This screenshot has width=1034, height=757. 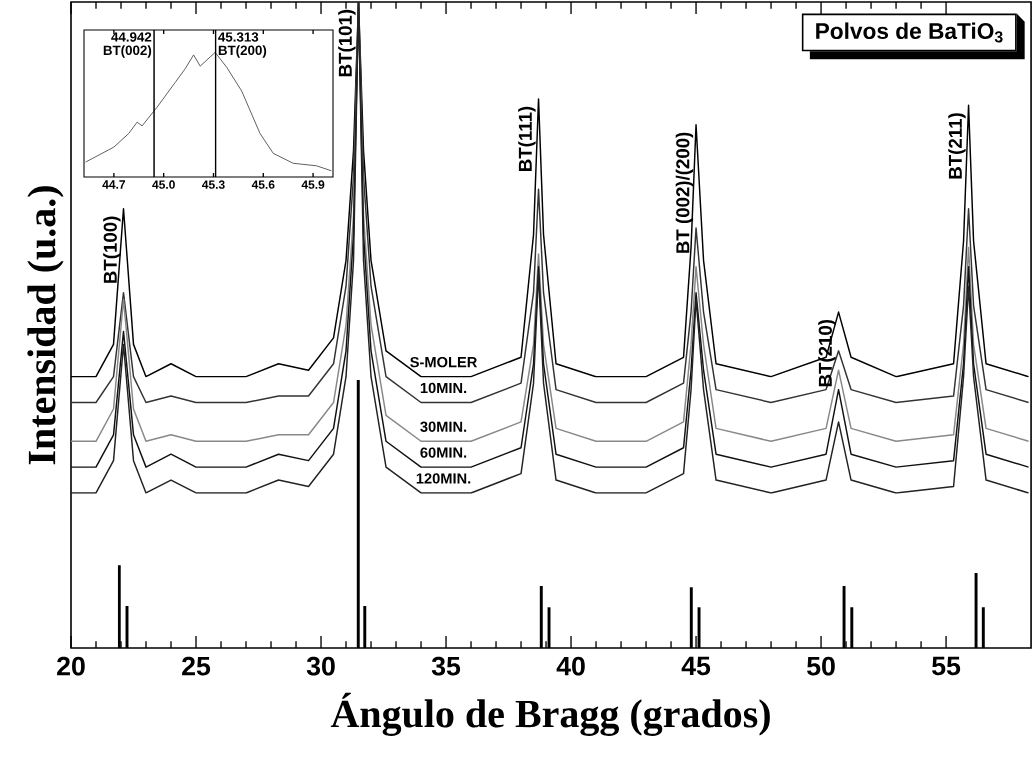 I want to click on text: Polvos de BaTiO$_{3}$, so click(x=909, y=32).